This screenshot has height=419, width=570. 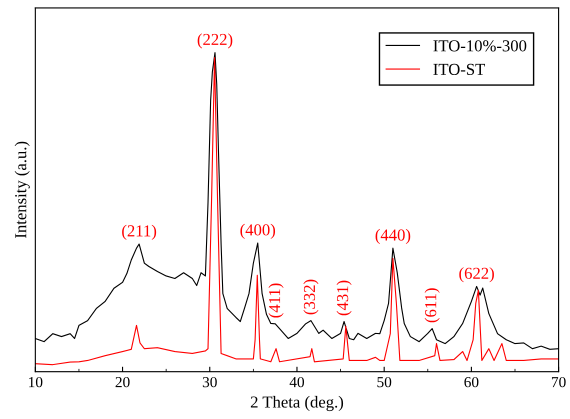 I want to click on x-axis-title: 2 Theta (deg.), so click(x=297, y=404).